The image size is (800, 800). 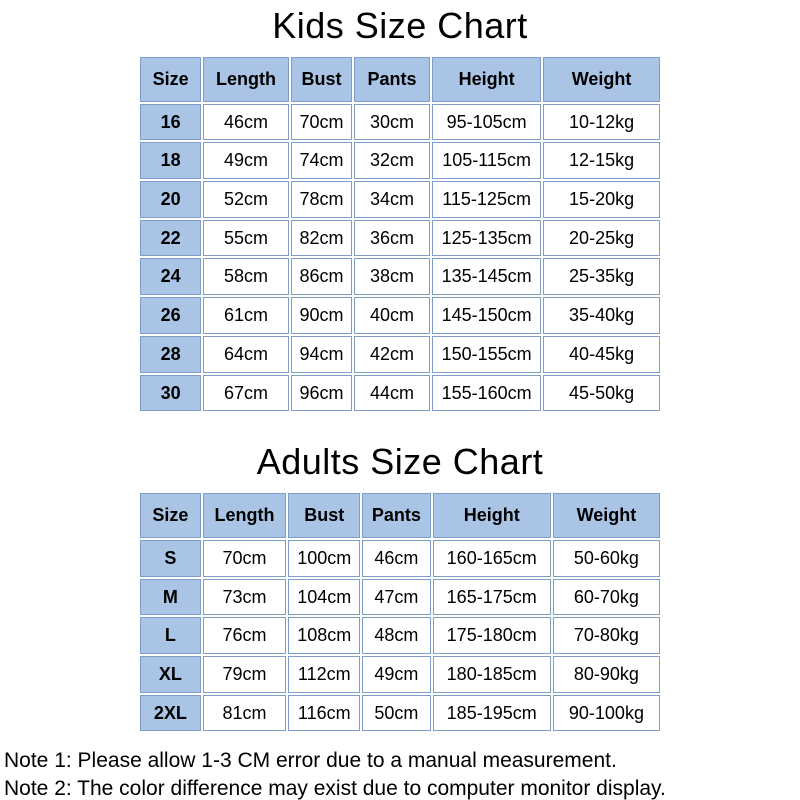 What do you see at coordinates (392, 122) in the screenshot?
I see `value-cell: 30cm` at bounding box center [392, 122].